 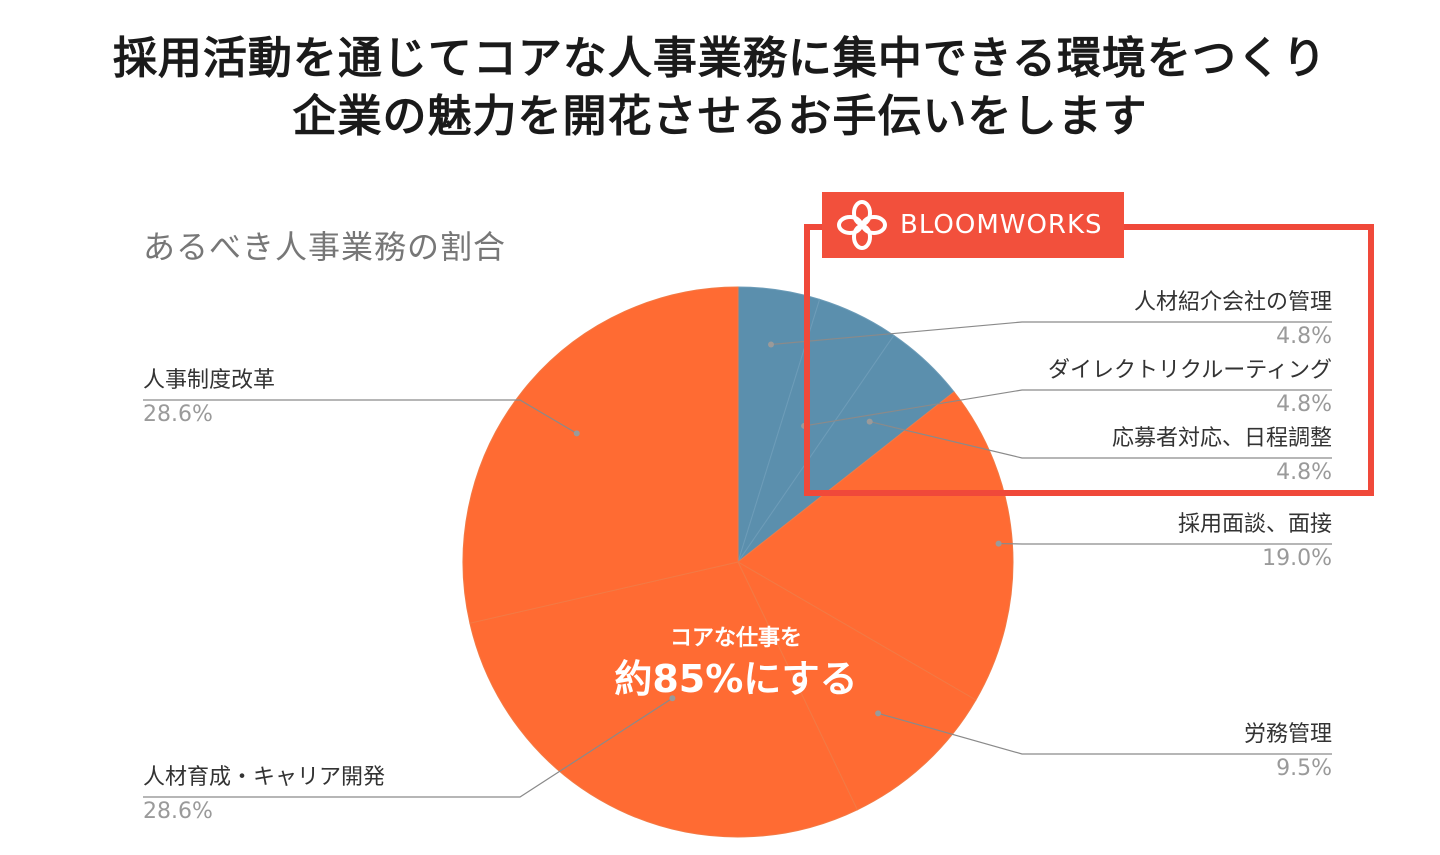 I want to click on slice-label-name: 人材紹介会社の管理, so click(x=1232, y=302).